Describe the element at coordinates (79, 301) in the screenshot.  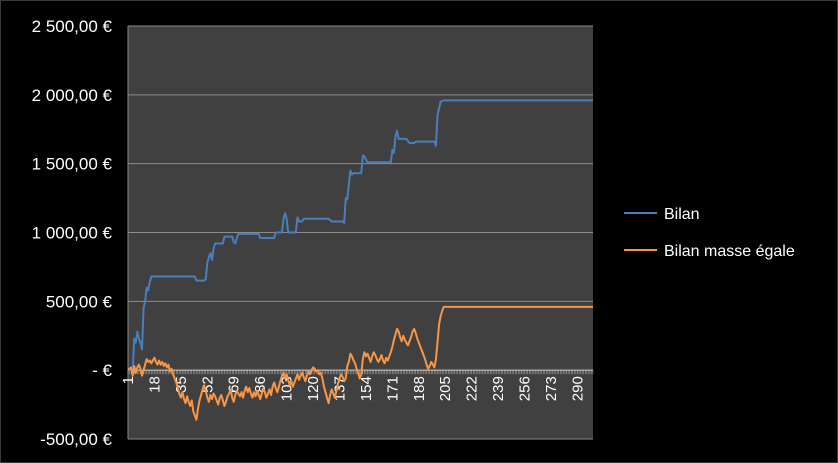
I see `y-tick-label: 500,00 €` at that location.